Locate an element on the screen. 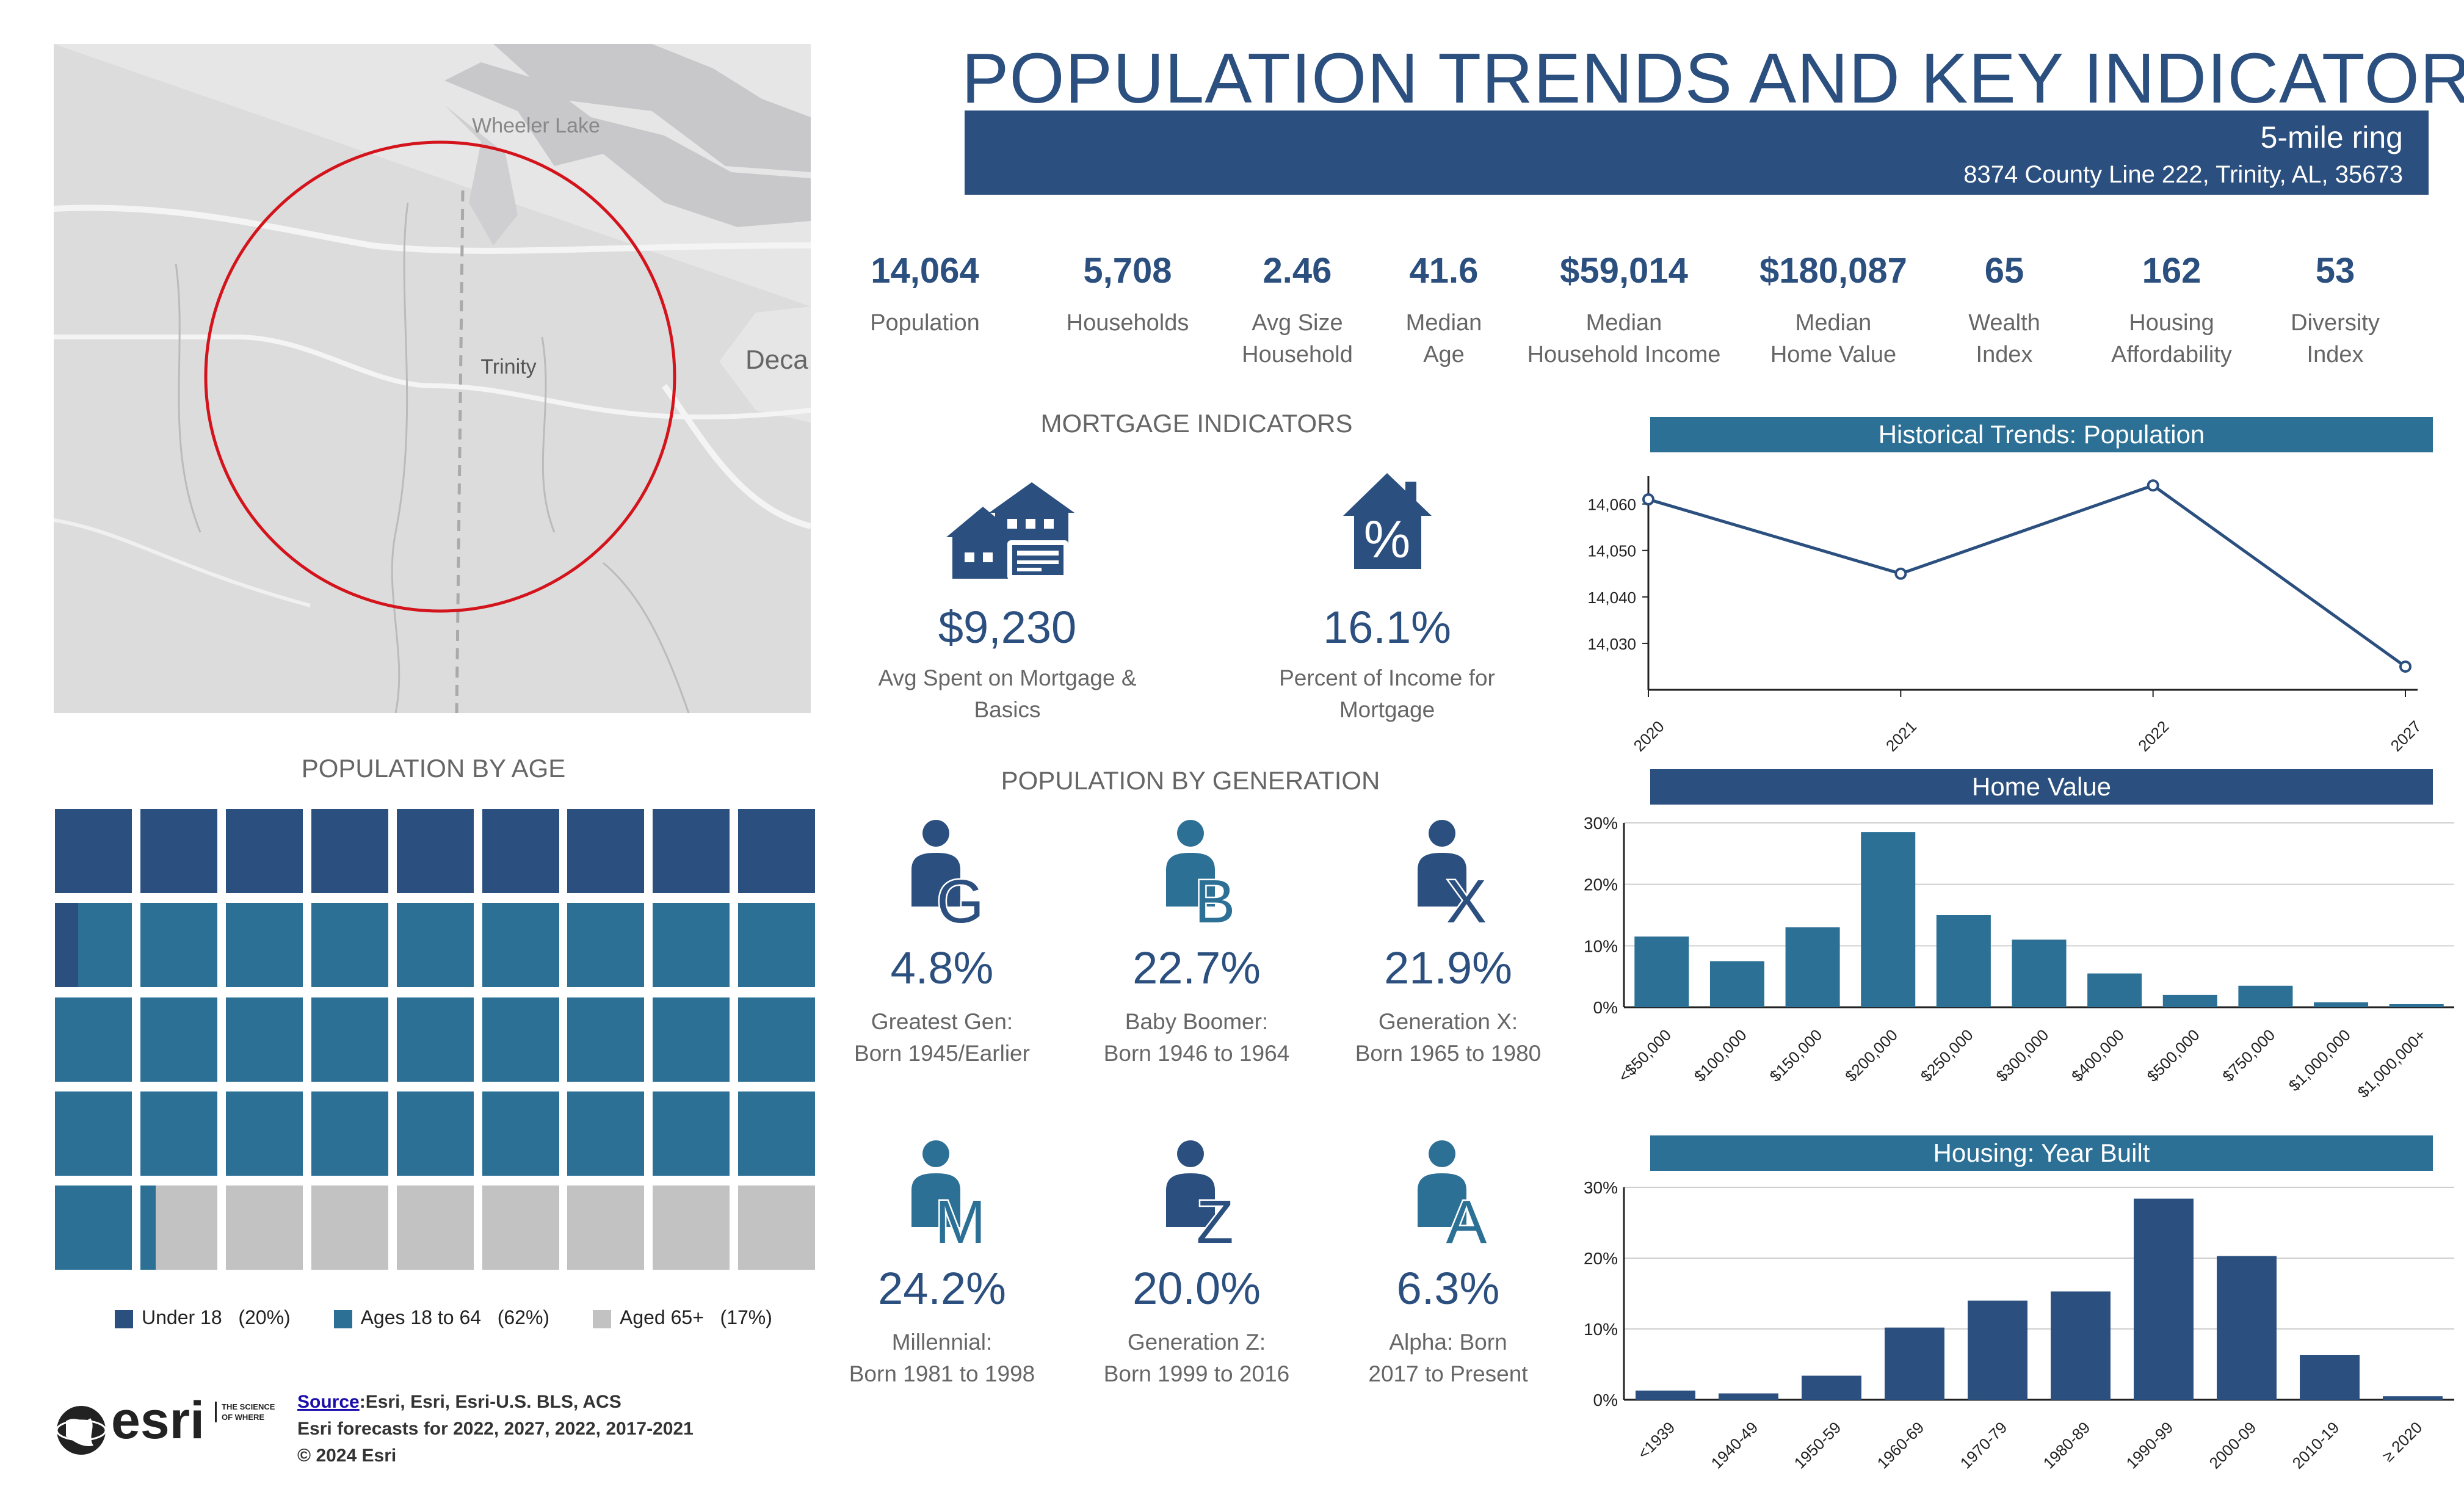 Image resolution: width=2464 pixels, height=1495 pixels. y-tick-label: 0% is located at coordinates (1605, 1401).